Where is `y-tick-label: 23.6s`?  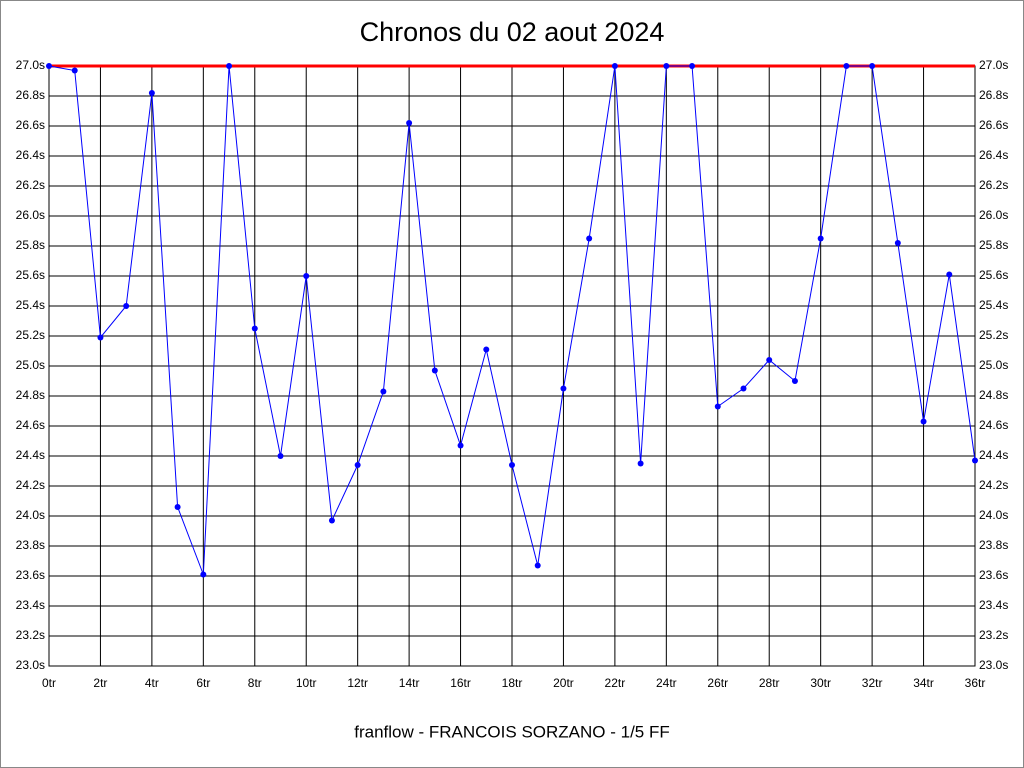
y-tick-label: 23.6s is located at coordinates (30, 575).